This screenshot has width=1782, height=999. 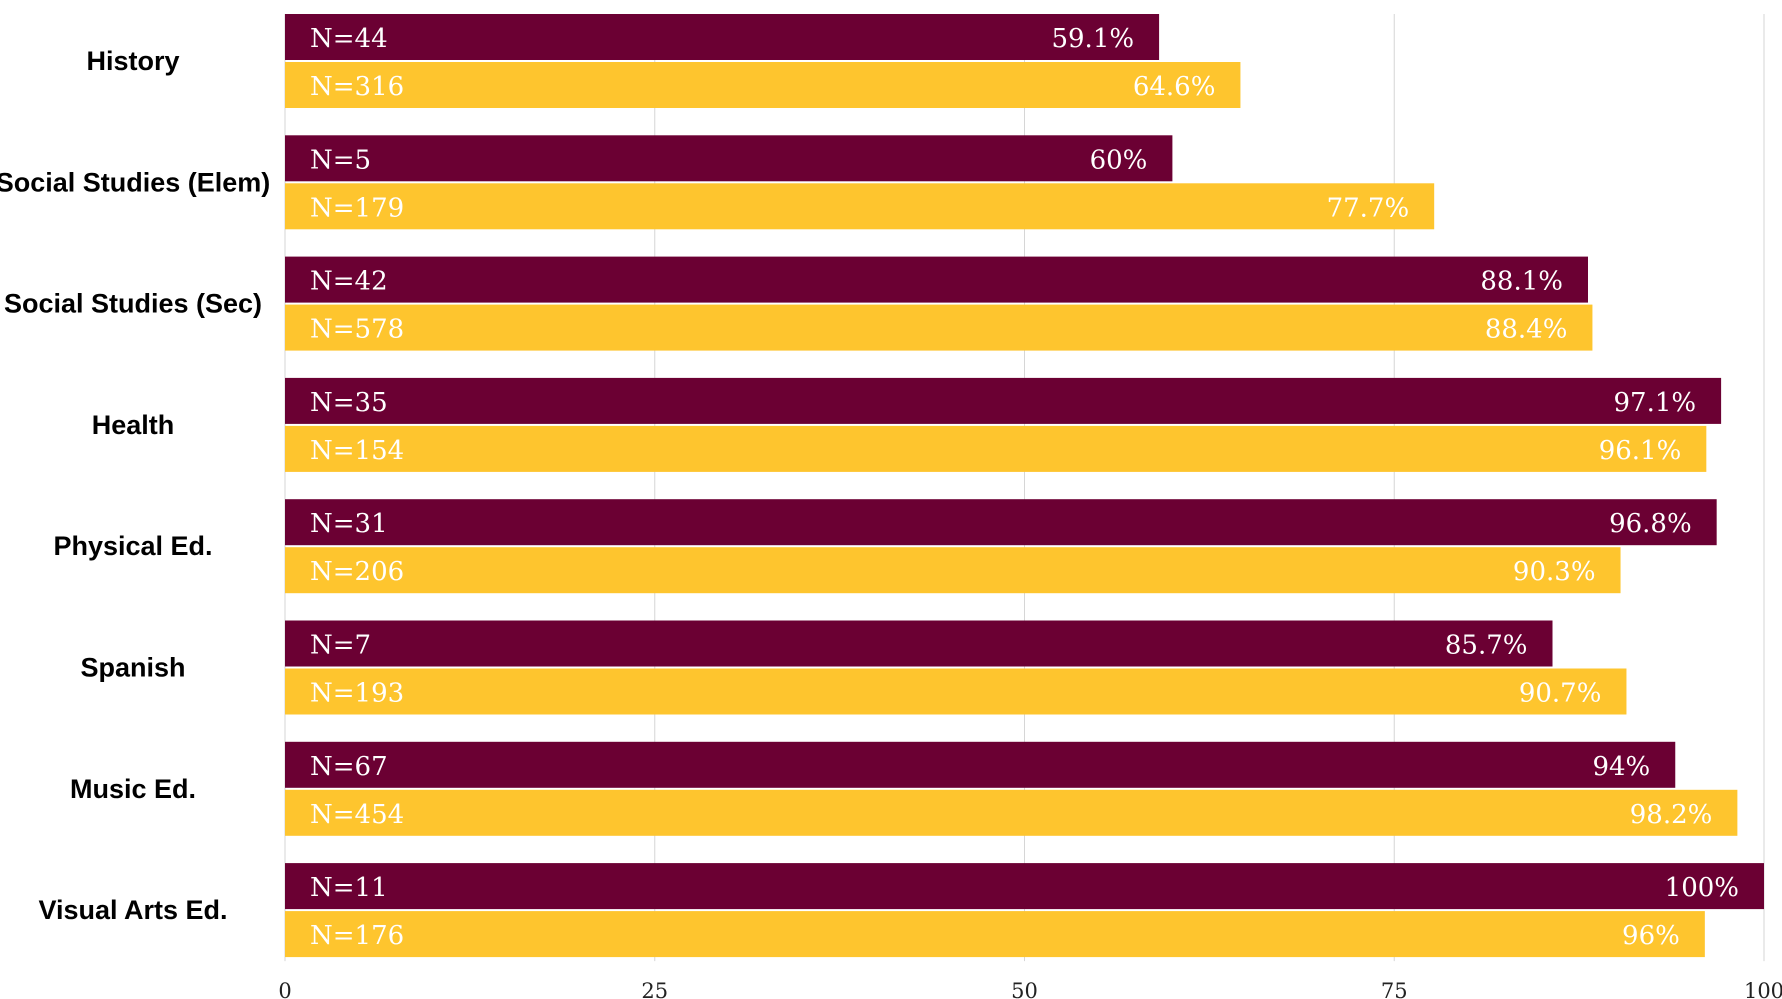 What do you see at coordinates (654, 989) in the screenshot?
I see `x-tick-label: 25` at bounding box center [654, 989].